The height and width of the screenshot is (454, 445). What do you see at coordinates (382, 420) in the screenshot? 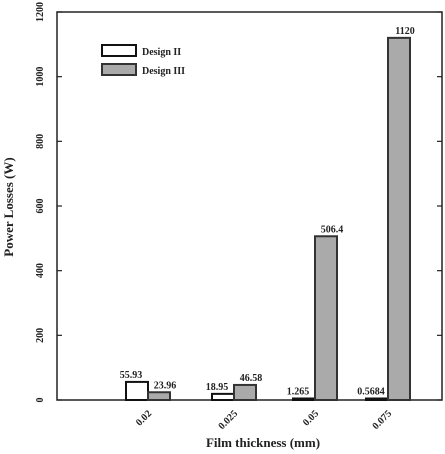
I see `x-tick-label: 0.075` at bounding box center [382, 420].